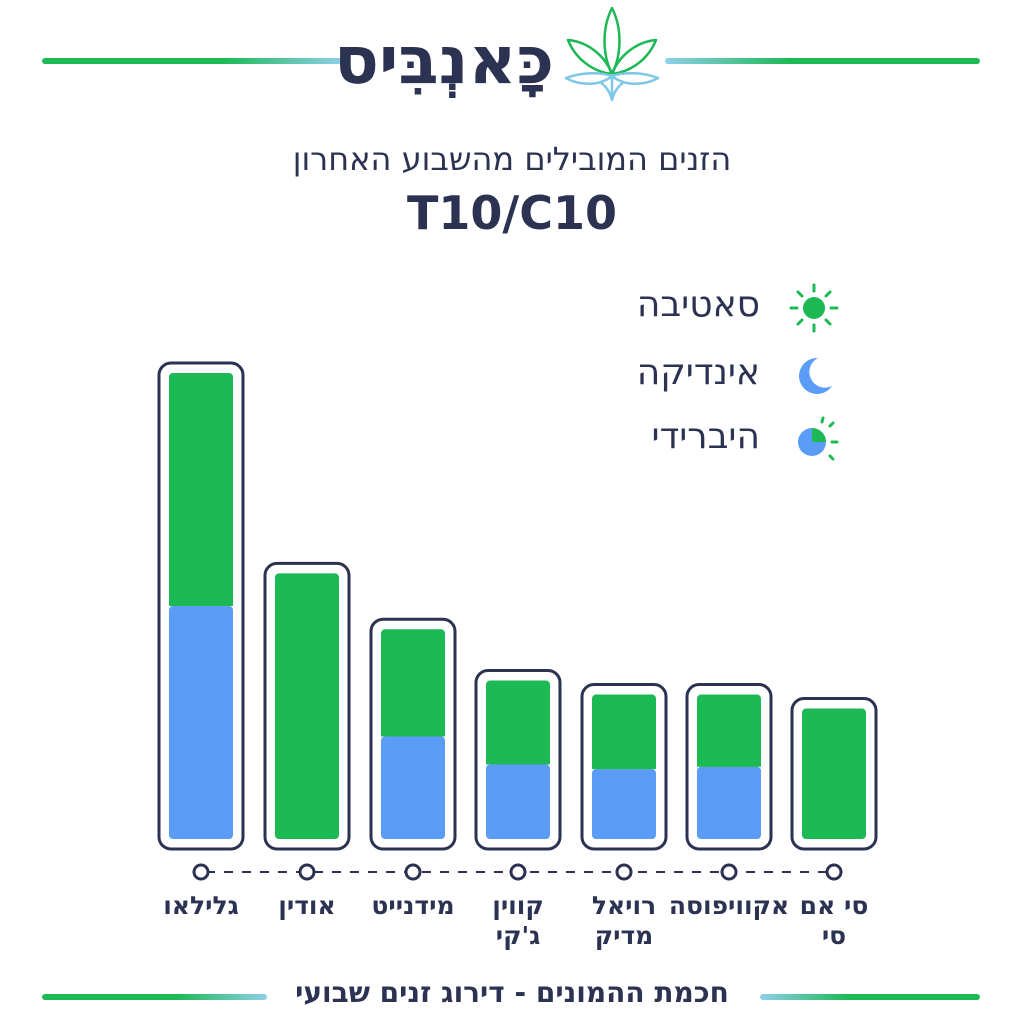  Describe the element at coordinates (154, 997) in the screenshot. I see `bottom-divider-left` at that location.